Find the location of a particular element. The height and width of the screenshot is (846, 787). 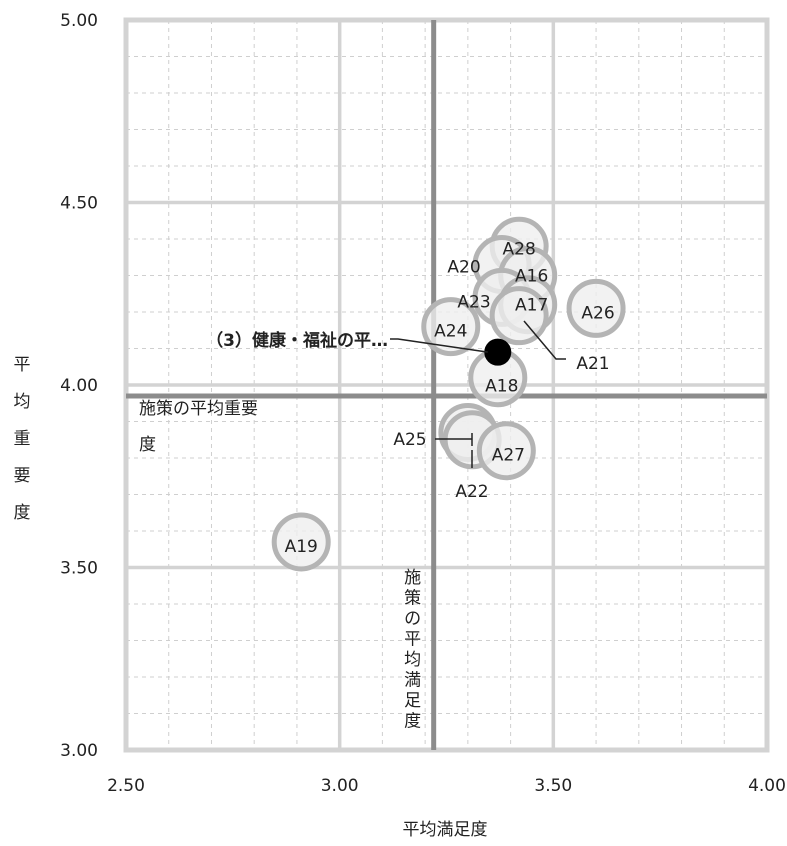

leader-highlight is located at coordinates (439, 345).